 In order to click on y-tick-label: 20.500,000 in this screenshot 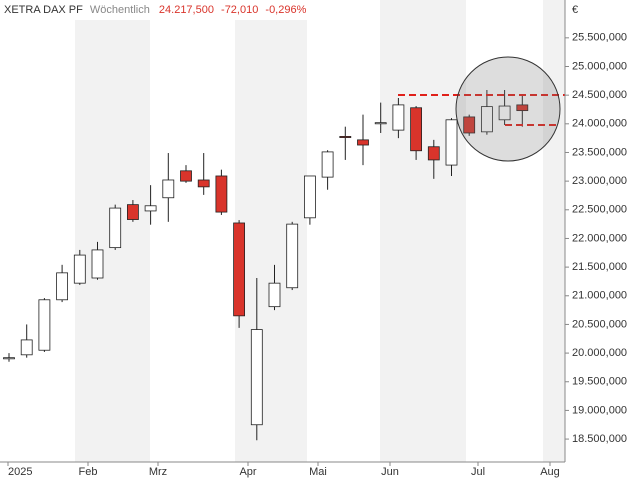, I will do `click(599, 324)`.